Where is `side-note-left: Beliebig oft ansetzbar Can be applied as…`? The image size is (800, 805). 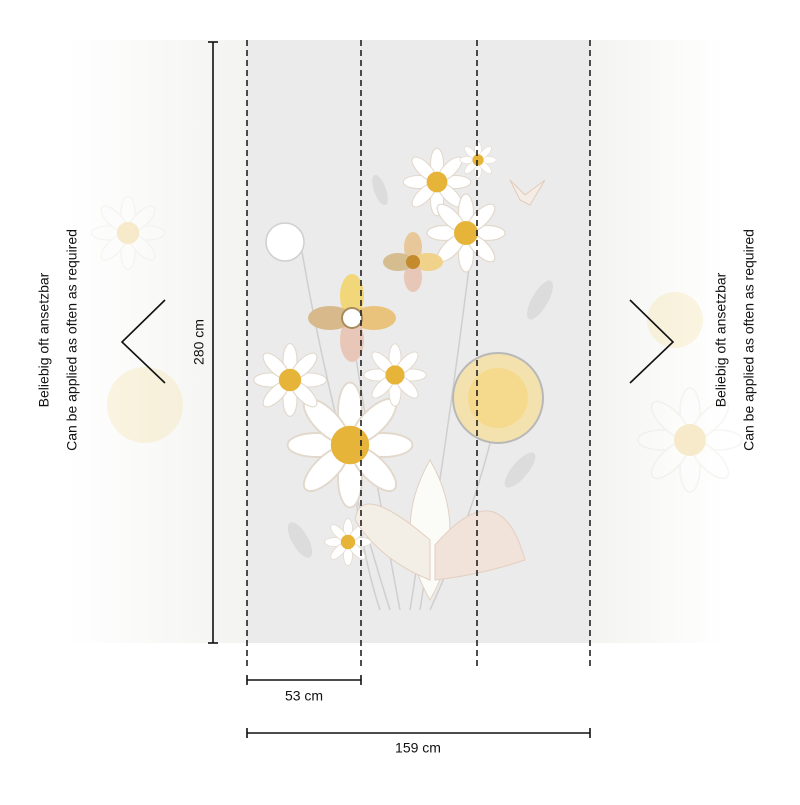
side-note-left: Beliebig oft ansetzbar Can be applied as… is located at coordinates (58, 340).